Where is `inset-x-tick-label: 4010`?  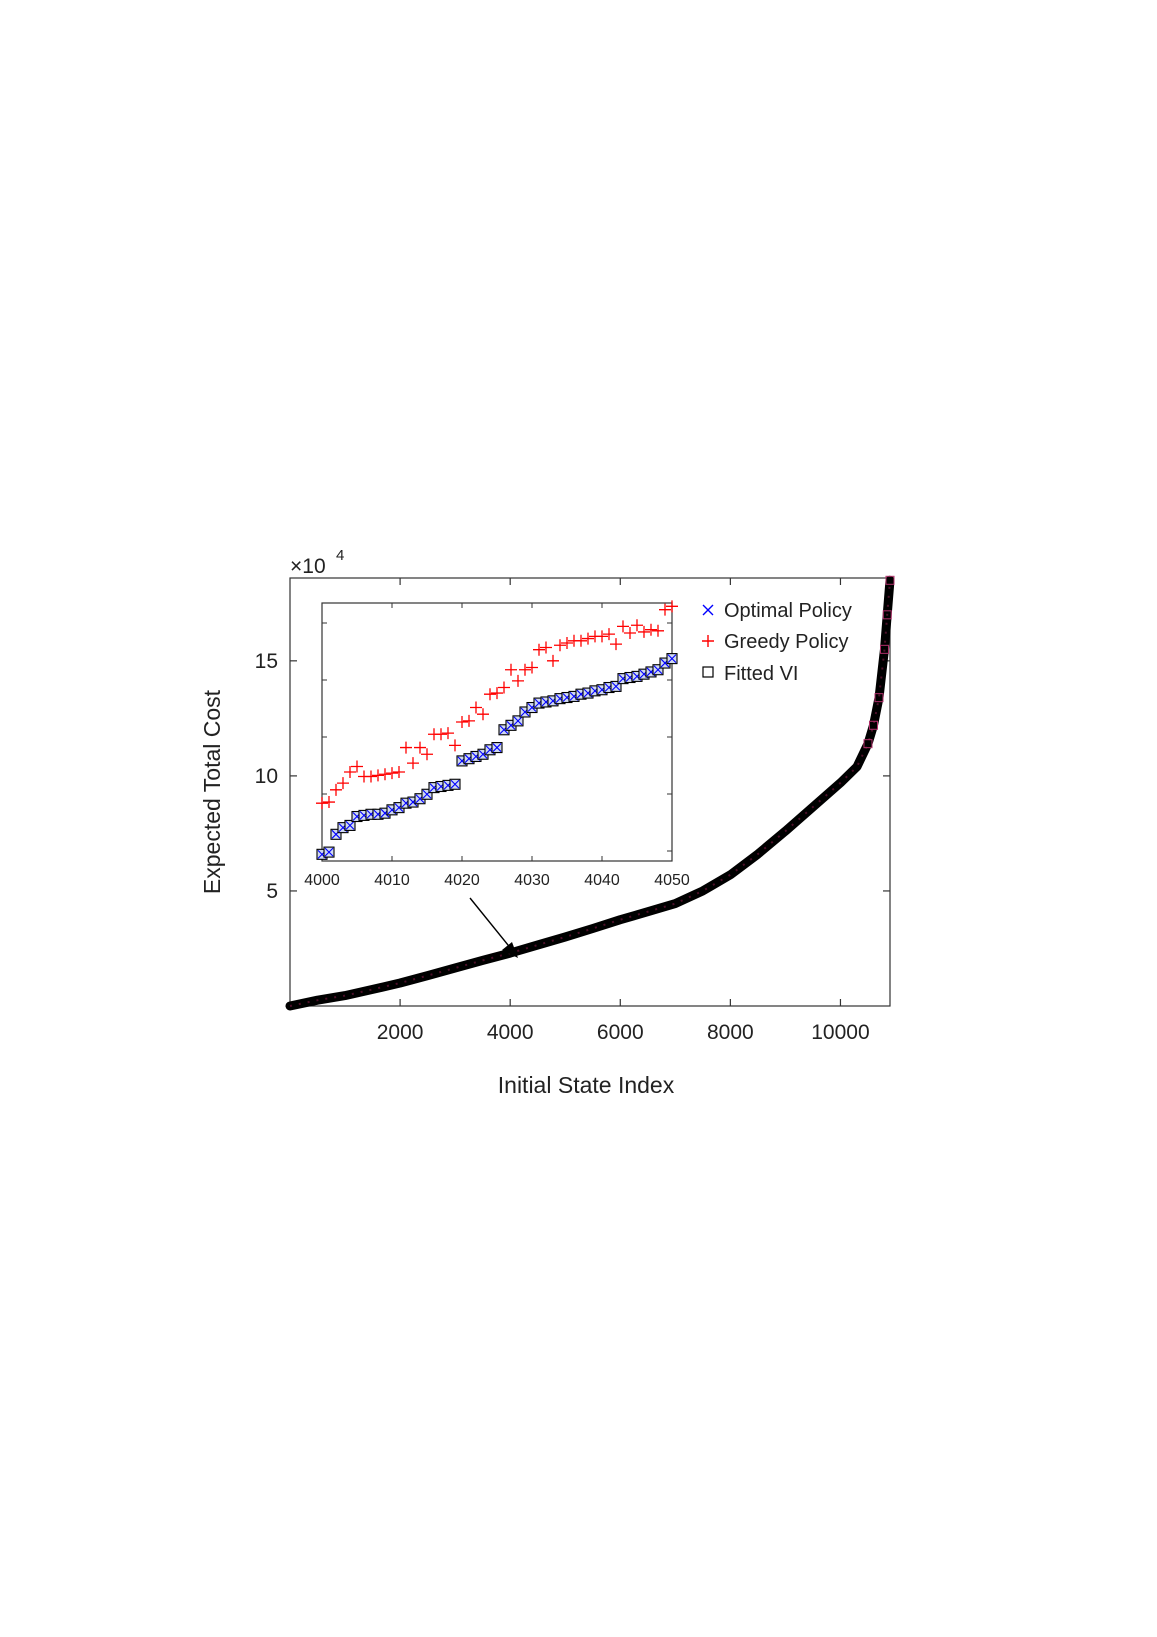 inset-x-tick-label: 4010 is located at coordinates (392, 880).